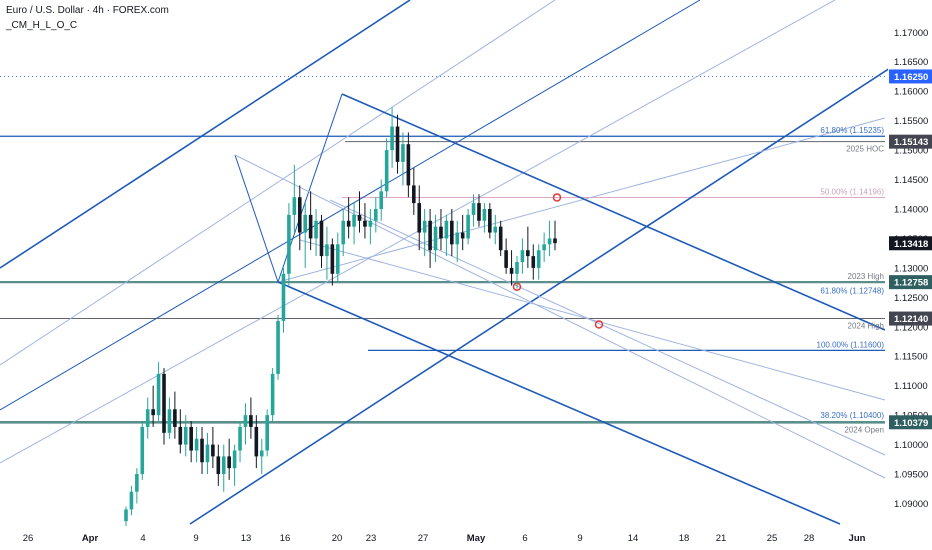 This screenshot has height=550, width=932. What do you see at coordinates (910, 76) in the screenshot?
I see `price-badge-116250: 1.16250` at bounding box center [910, 76].